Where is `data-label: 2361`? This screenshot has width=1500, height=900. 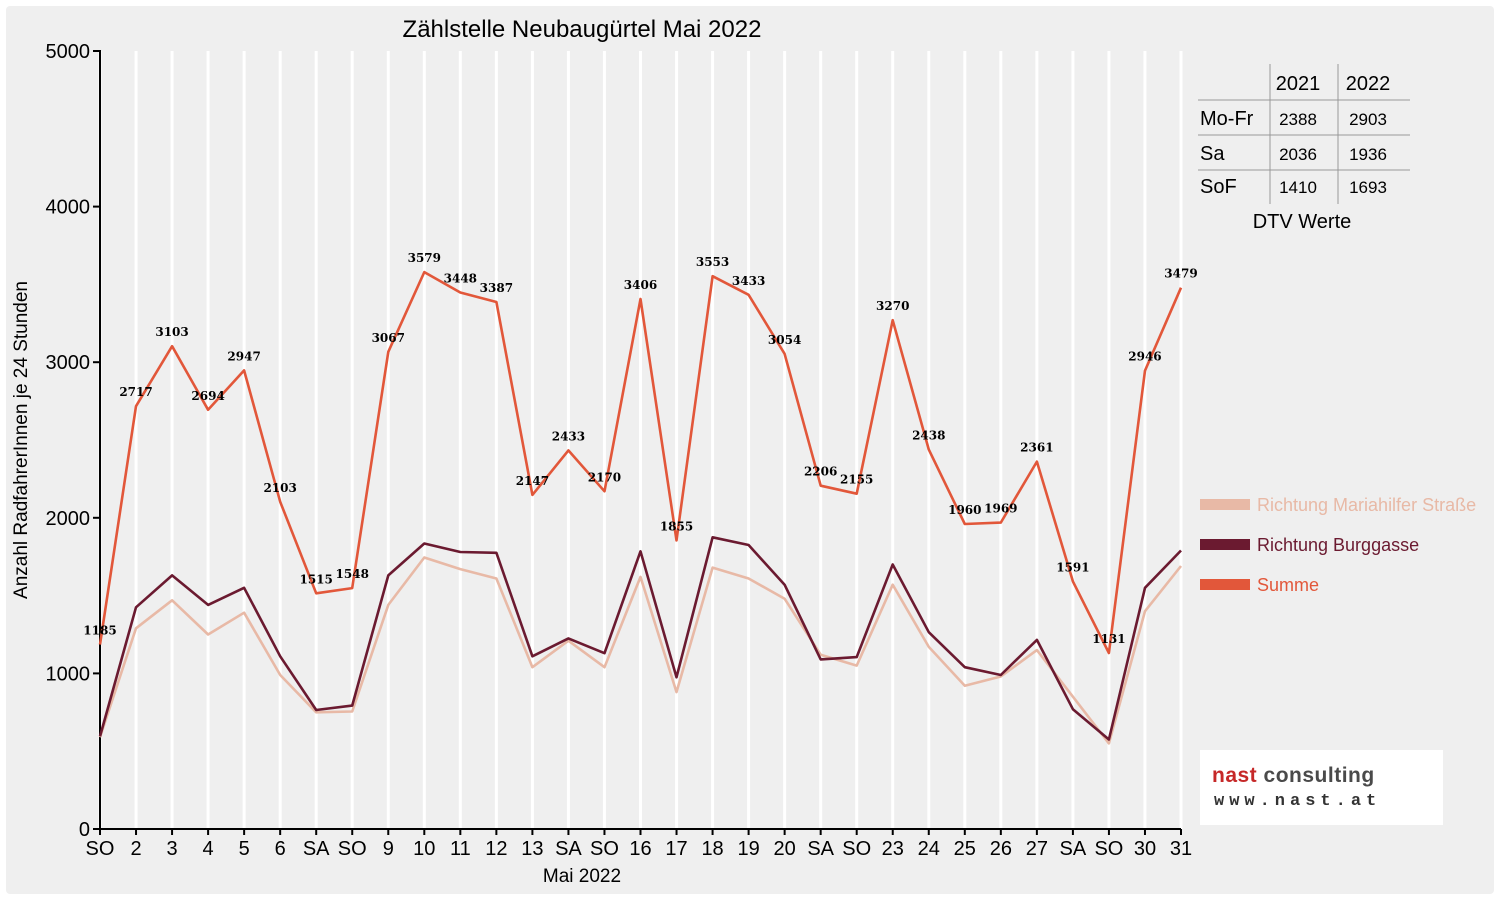
data-label: 2361 is located at coordinates (1036, 448).